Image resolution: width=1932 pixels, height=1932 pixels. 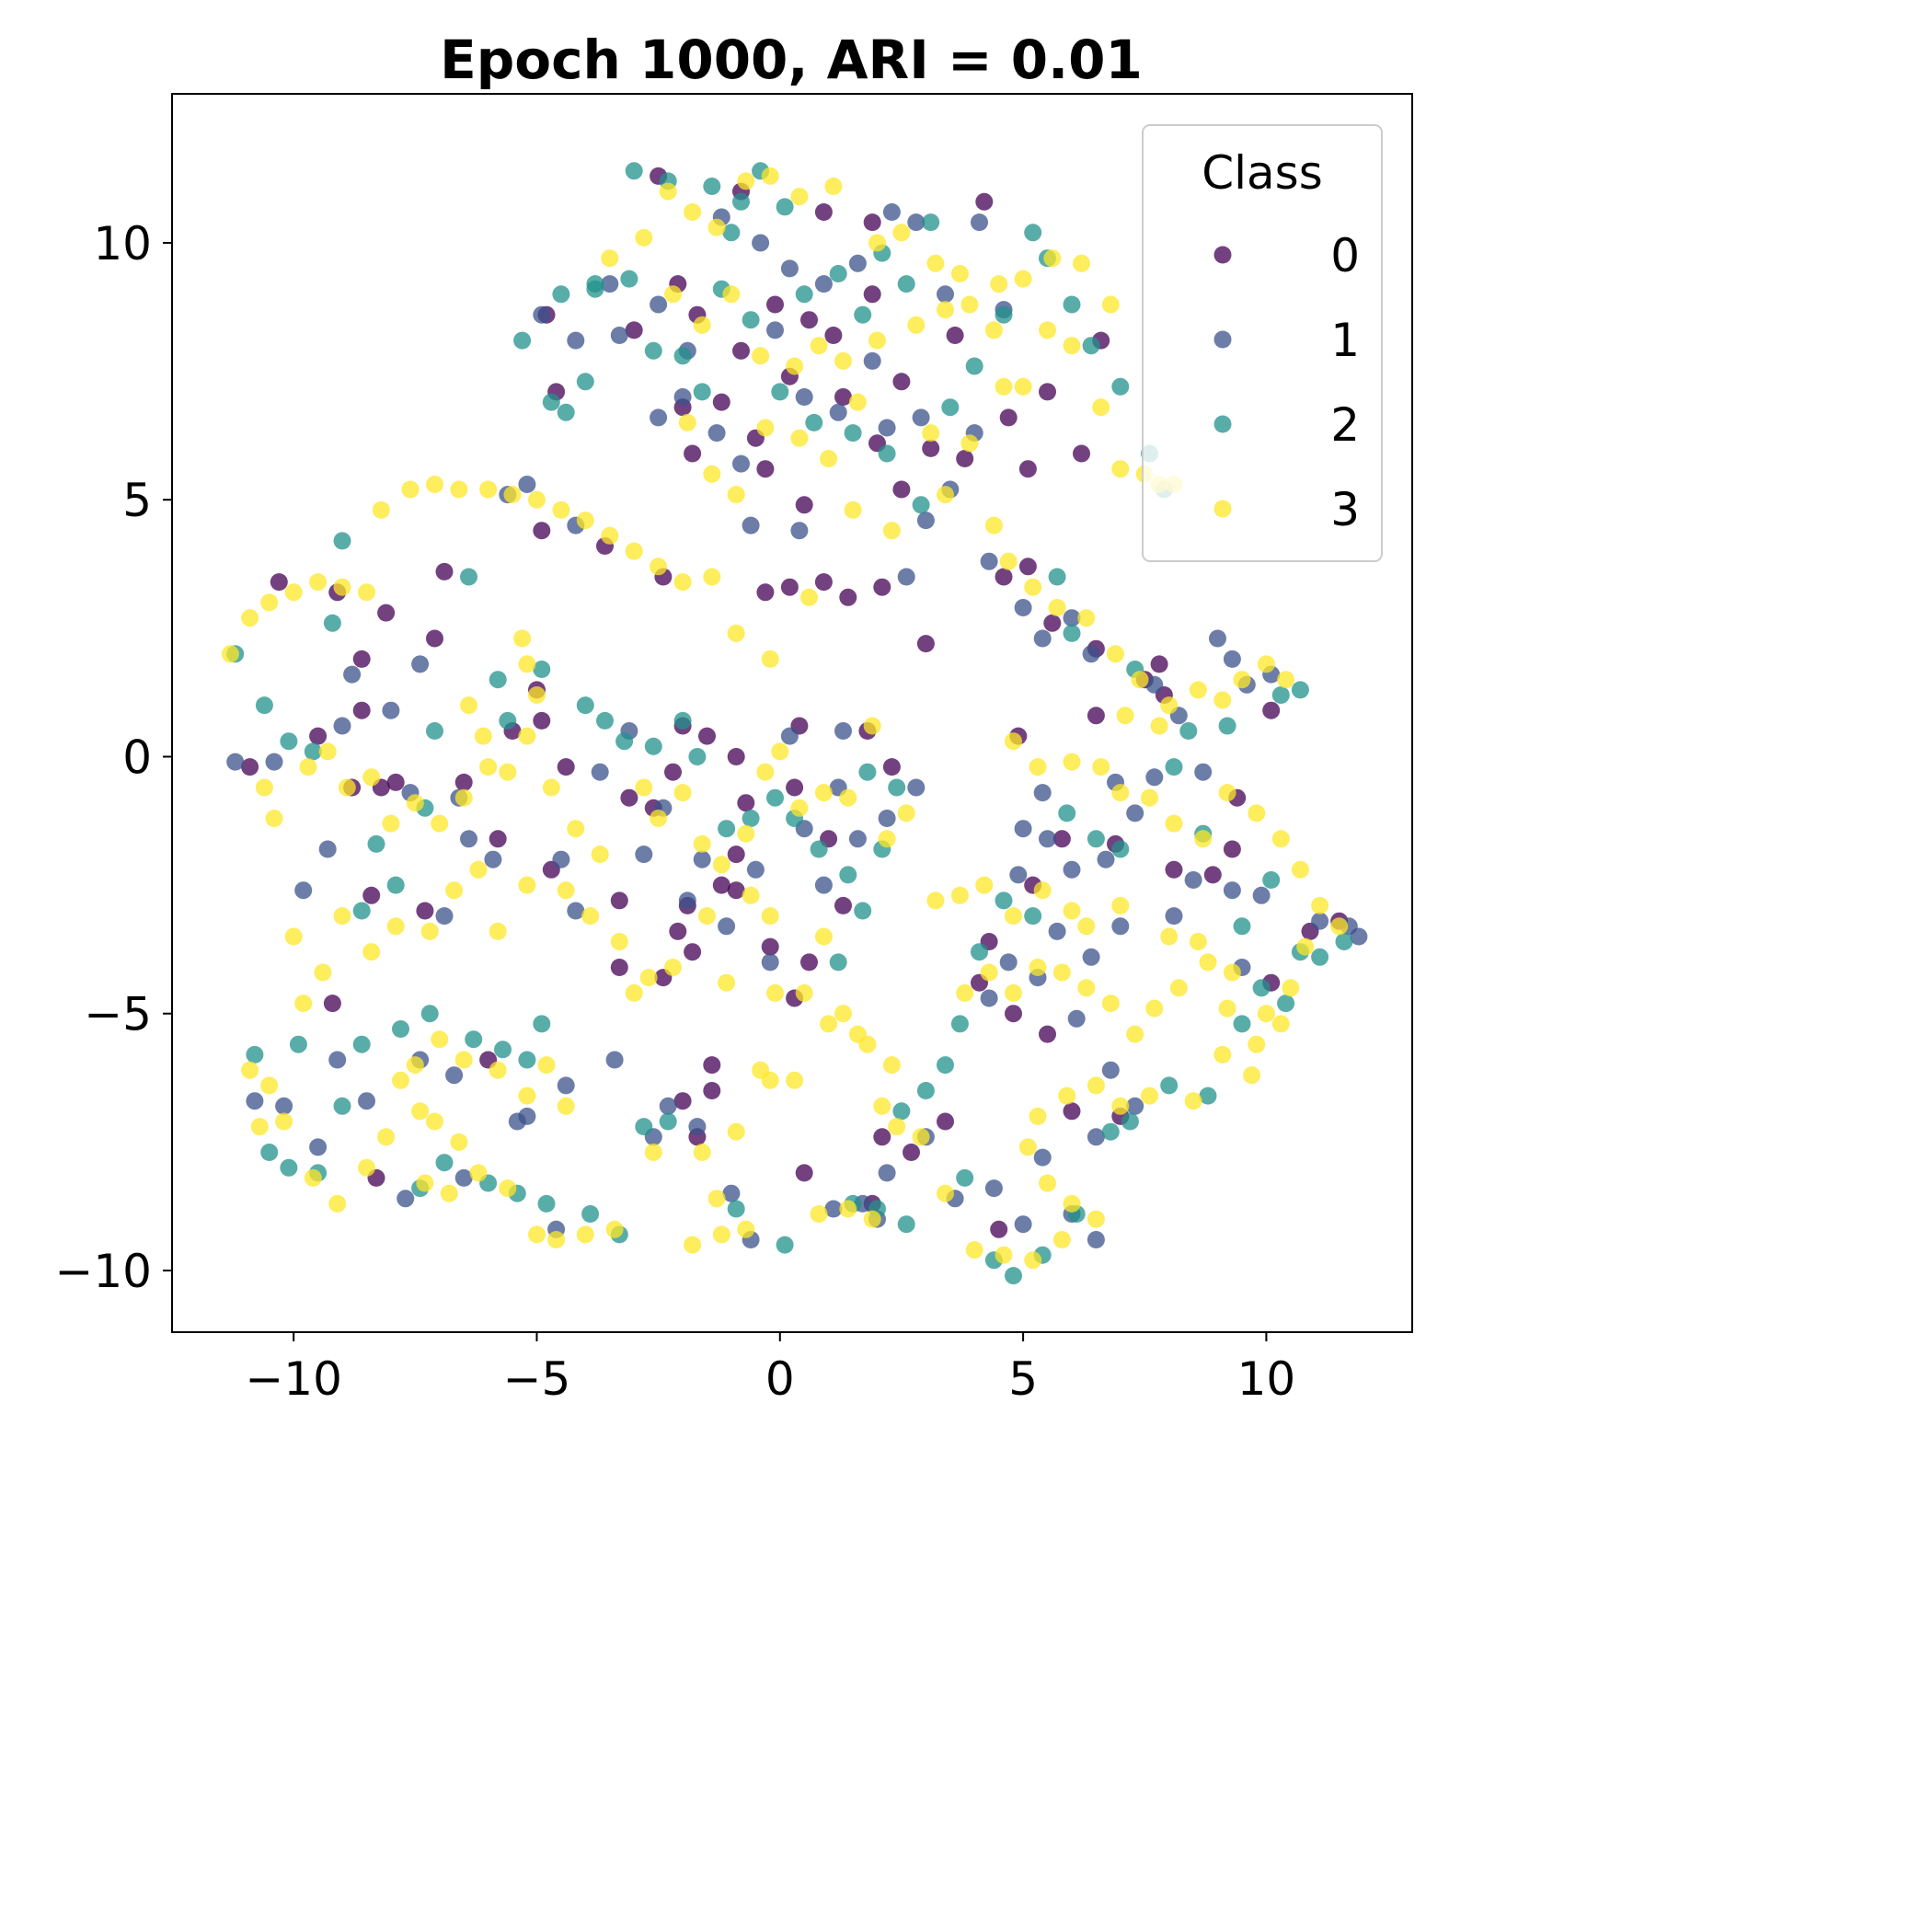 What do you see at coordinates (1266, 1379) in the screenshot?
I see `x-tick-label: 10` at bounding box center [1266, 1379].